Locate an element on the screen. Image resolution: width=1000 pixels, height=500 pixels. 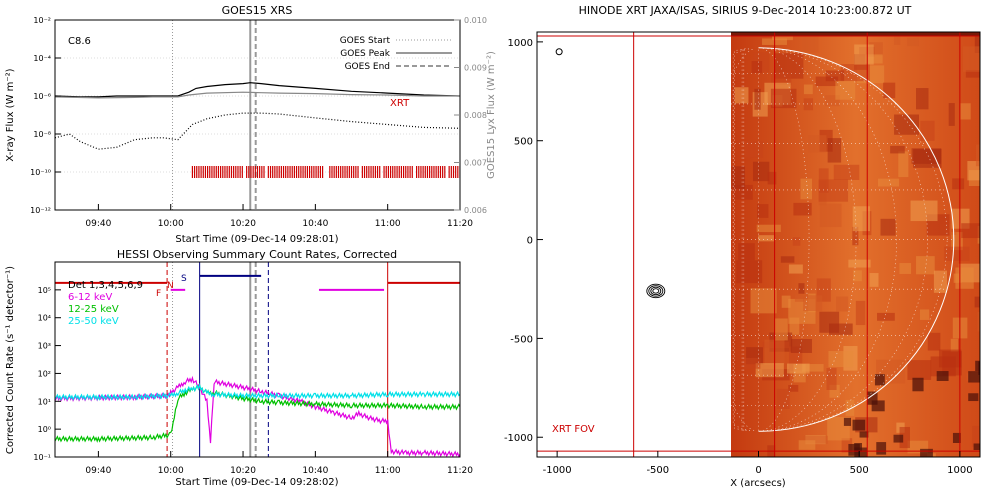
goes-legend-label: GOES Peak is located at coordinates (365, 54).